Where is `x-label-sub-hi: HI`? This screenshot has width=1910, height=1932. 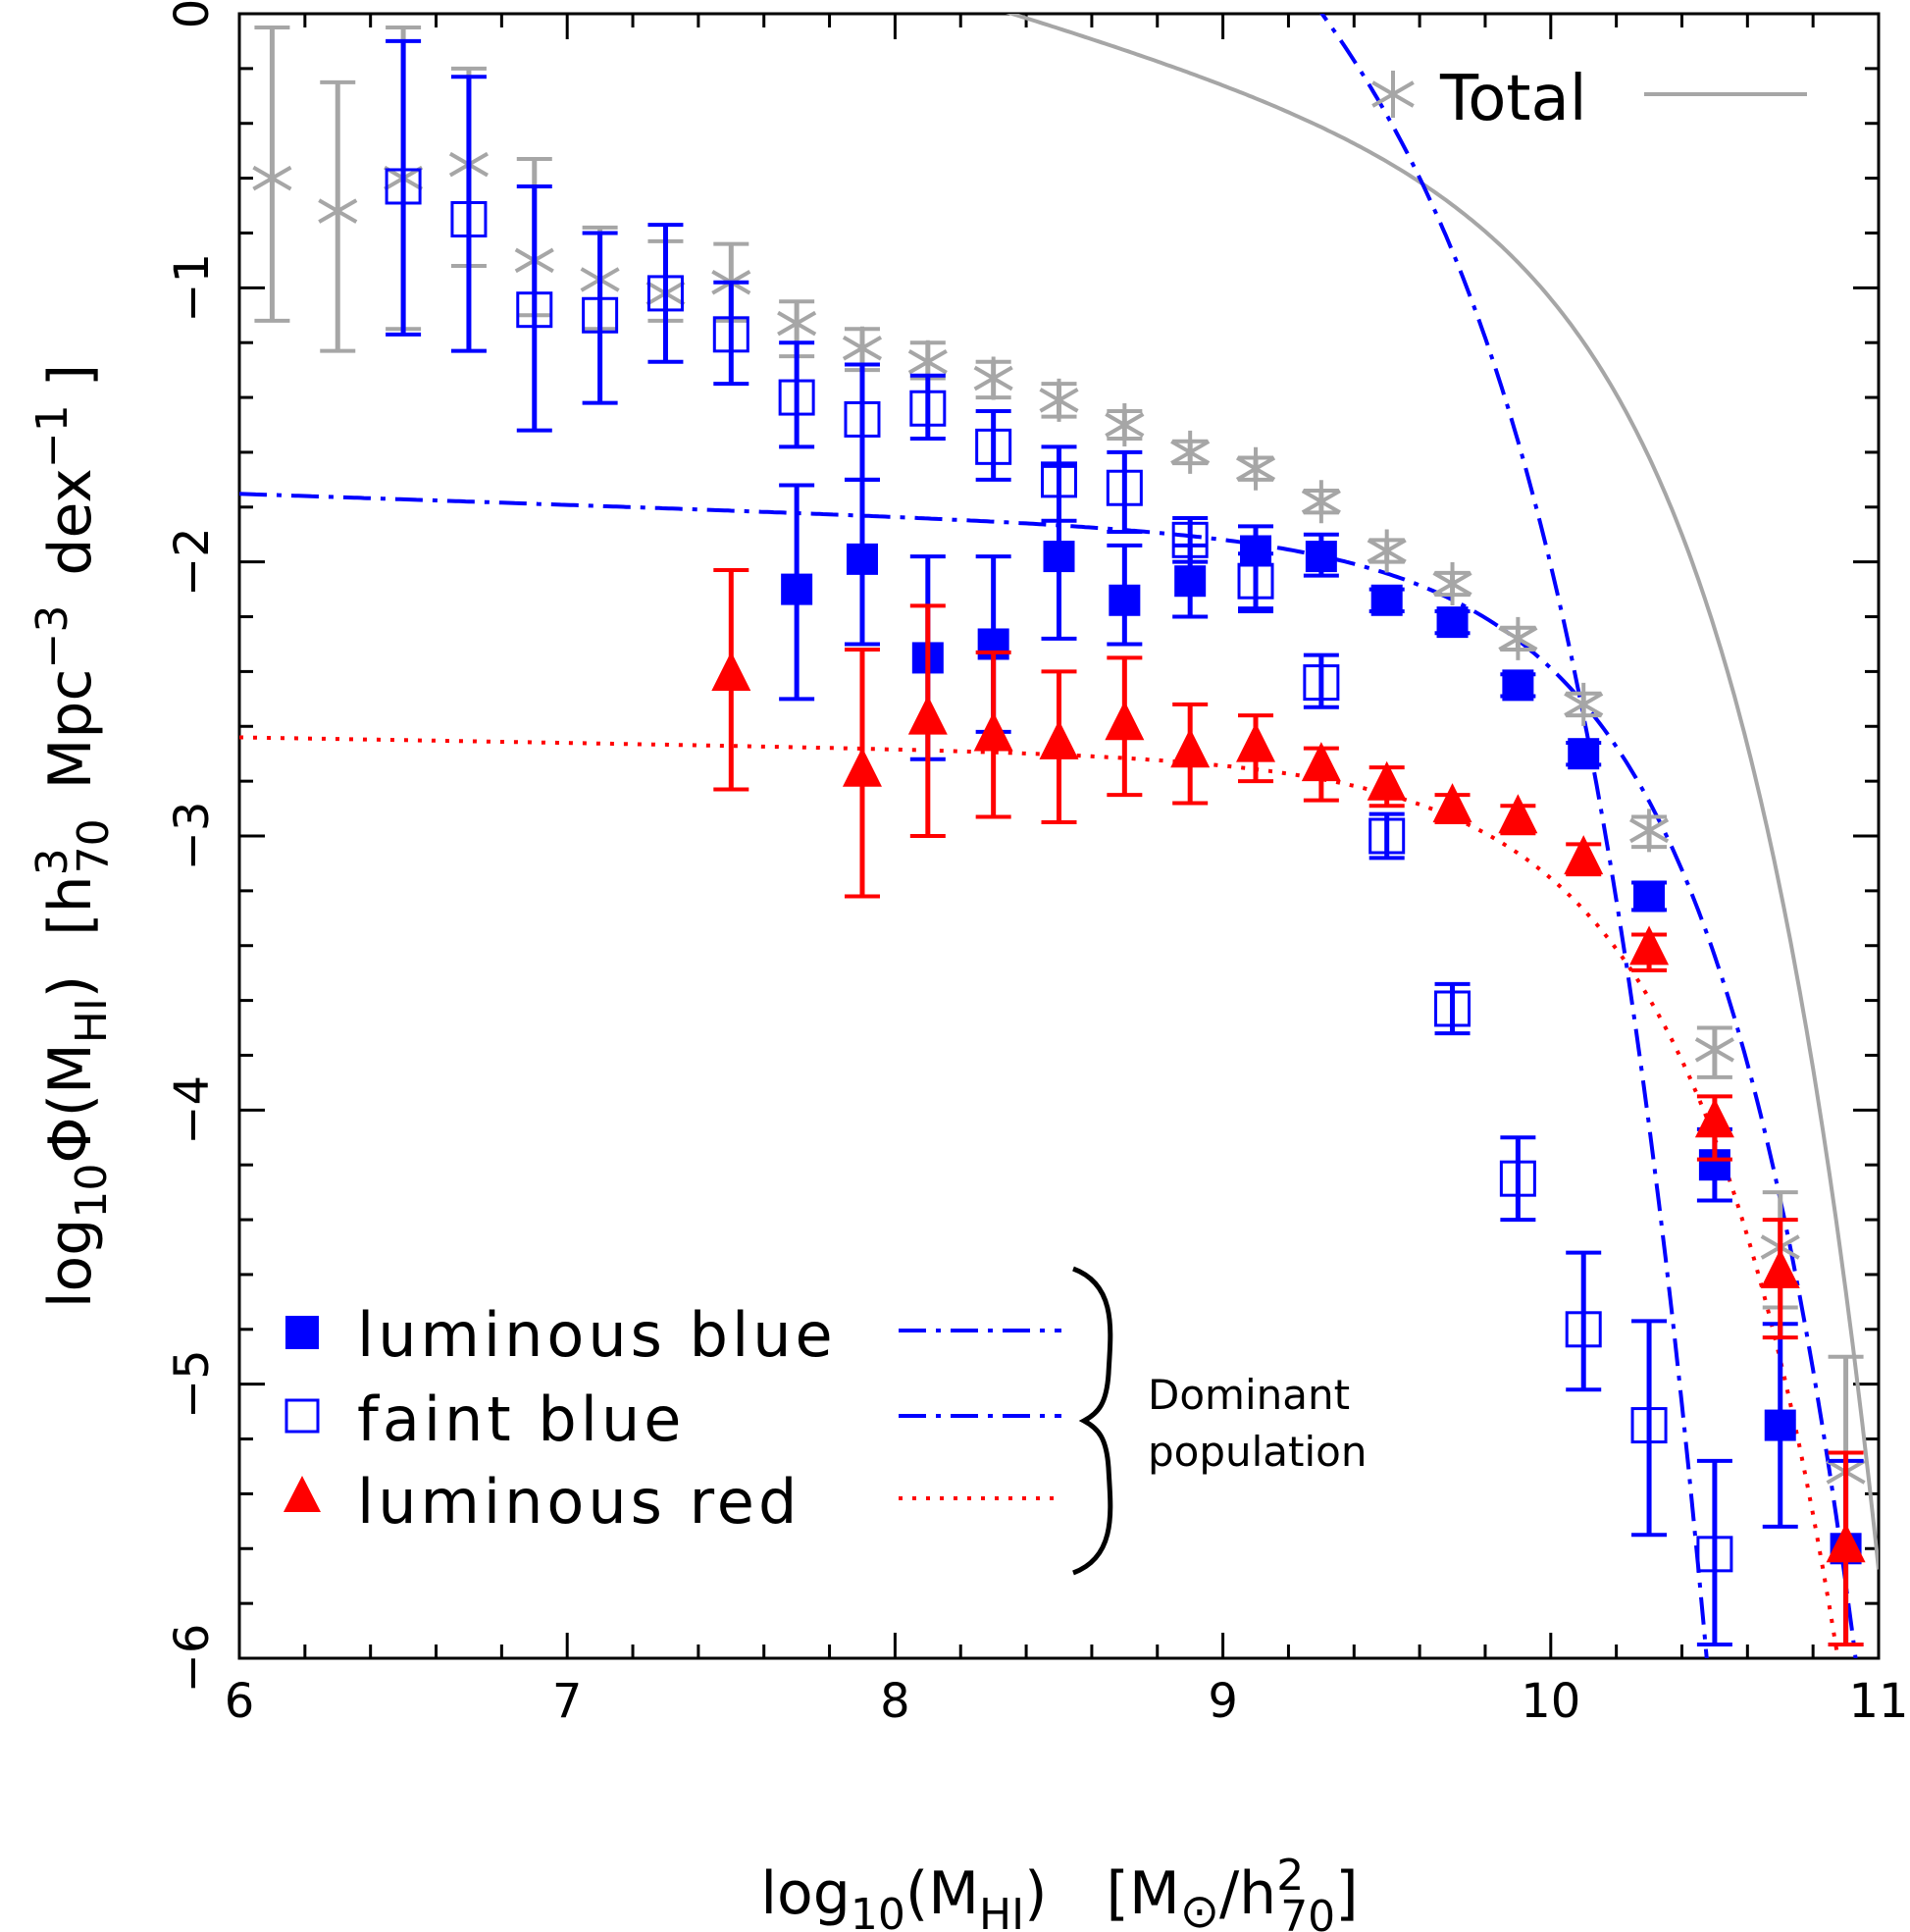 x-label-sub-hi: HI is located at coordinates (1002, 1911).